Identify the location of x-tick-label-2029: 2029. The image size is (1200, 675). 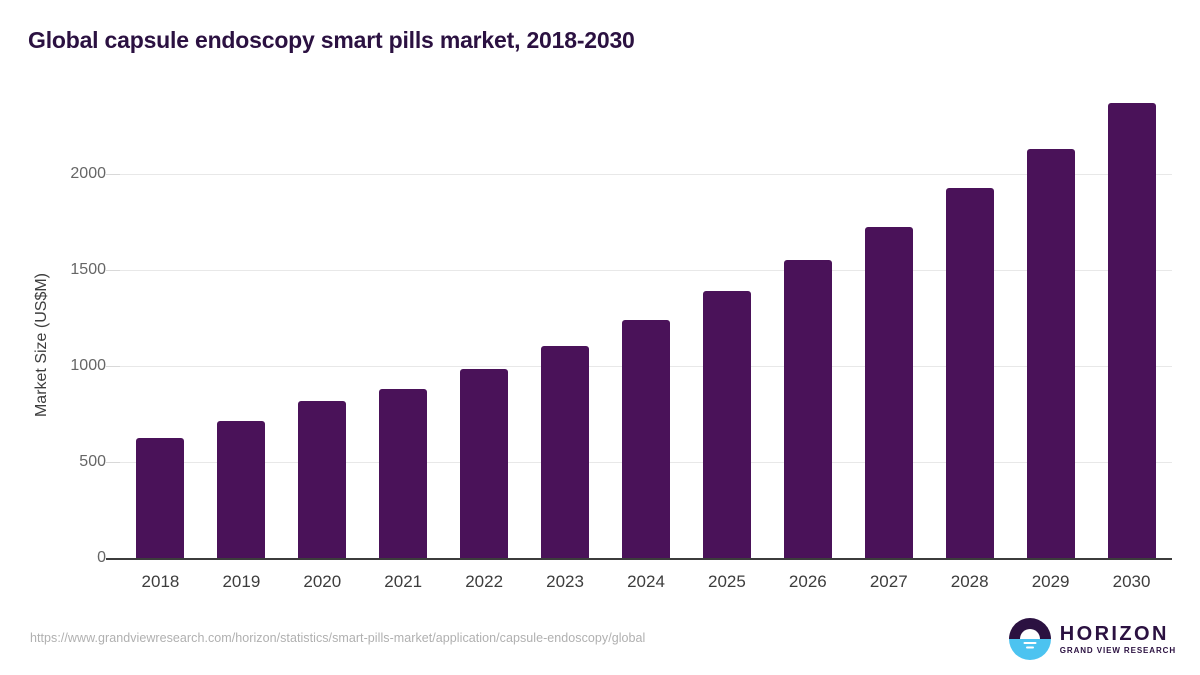
(1050, 581).